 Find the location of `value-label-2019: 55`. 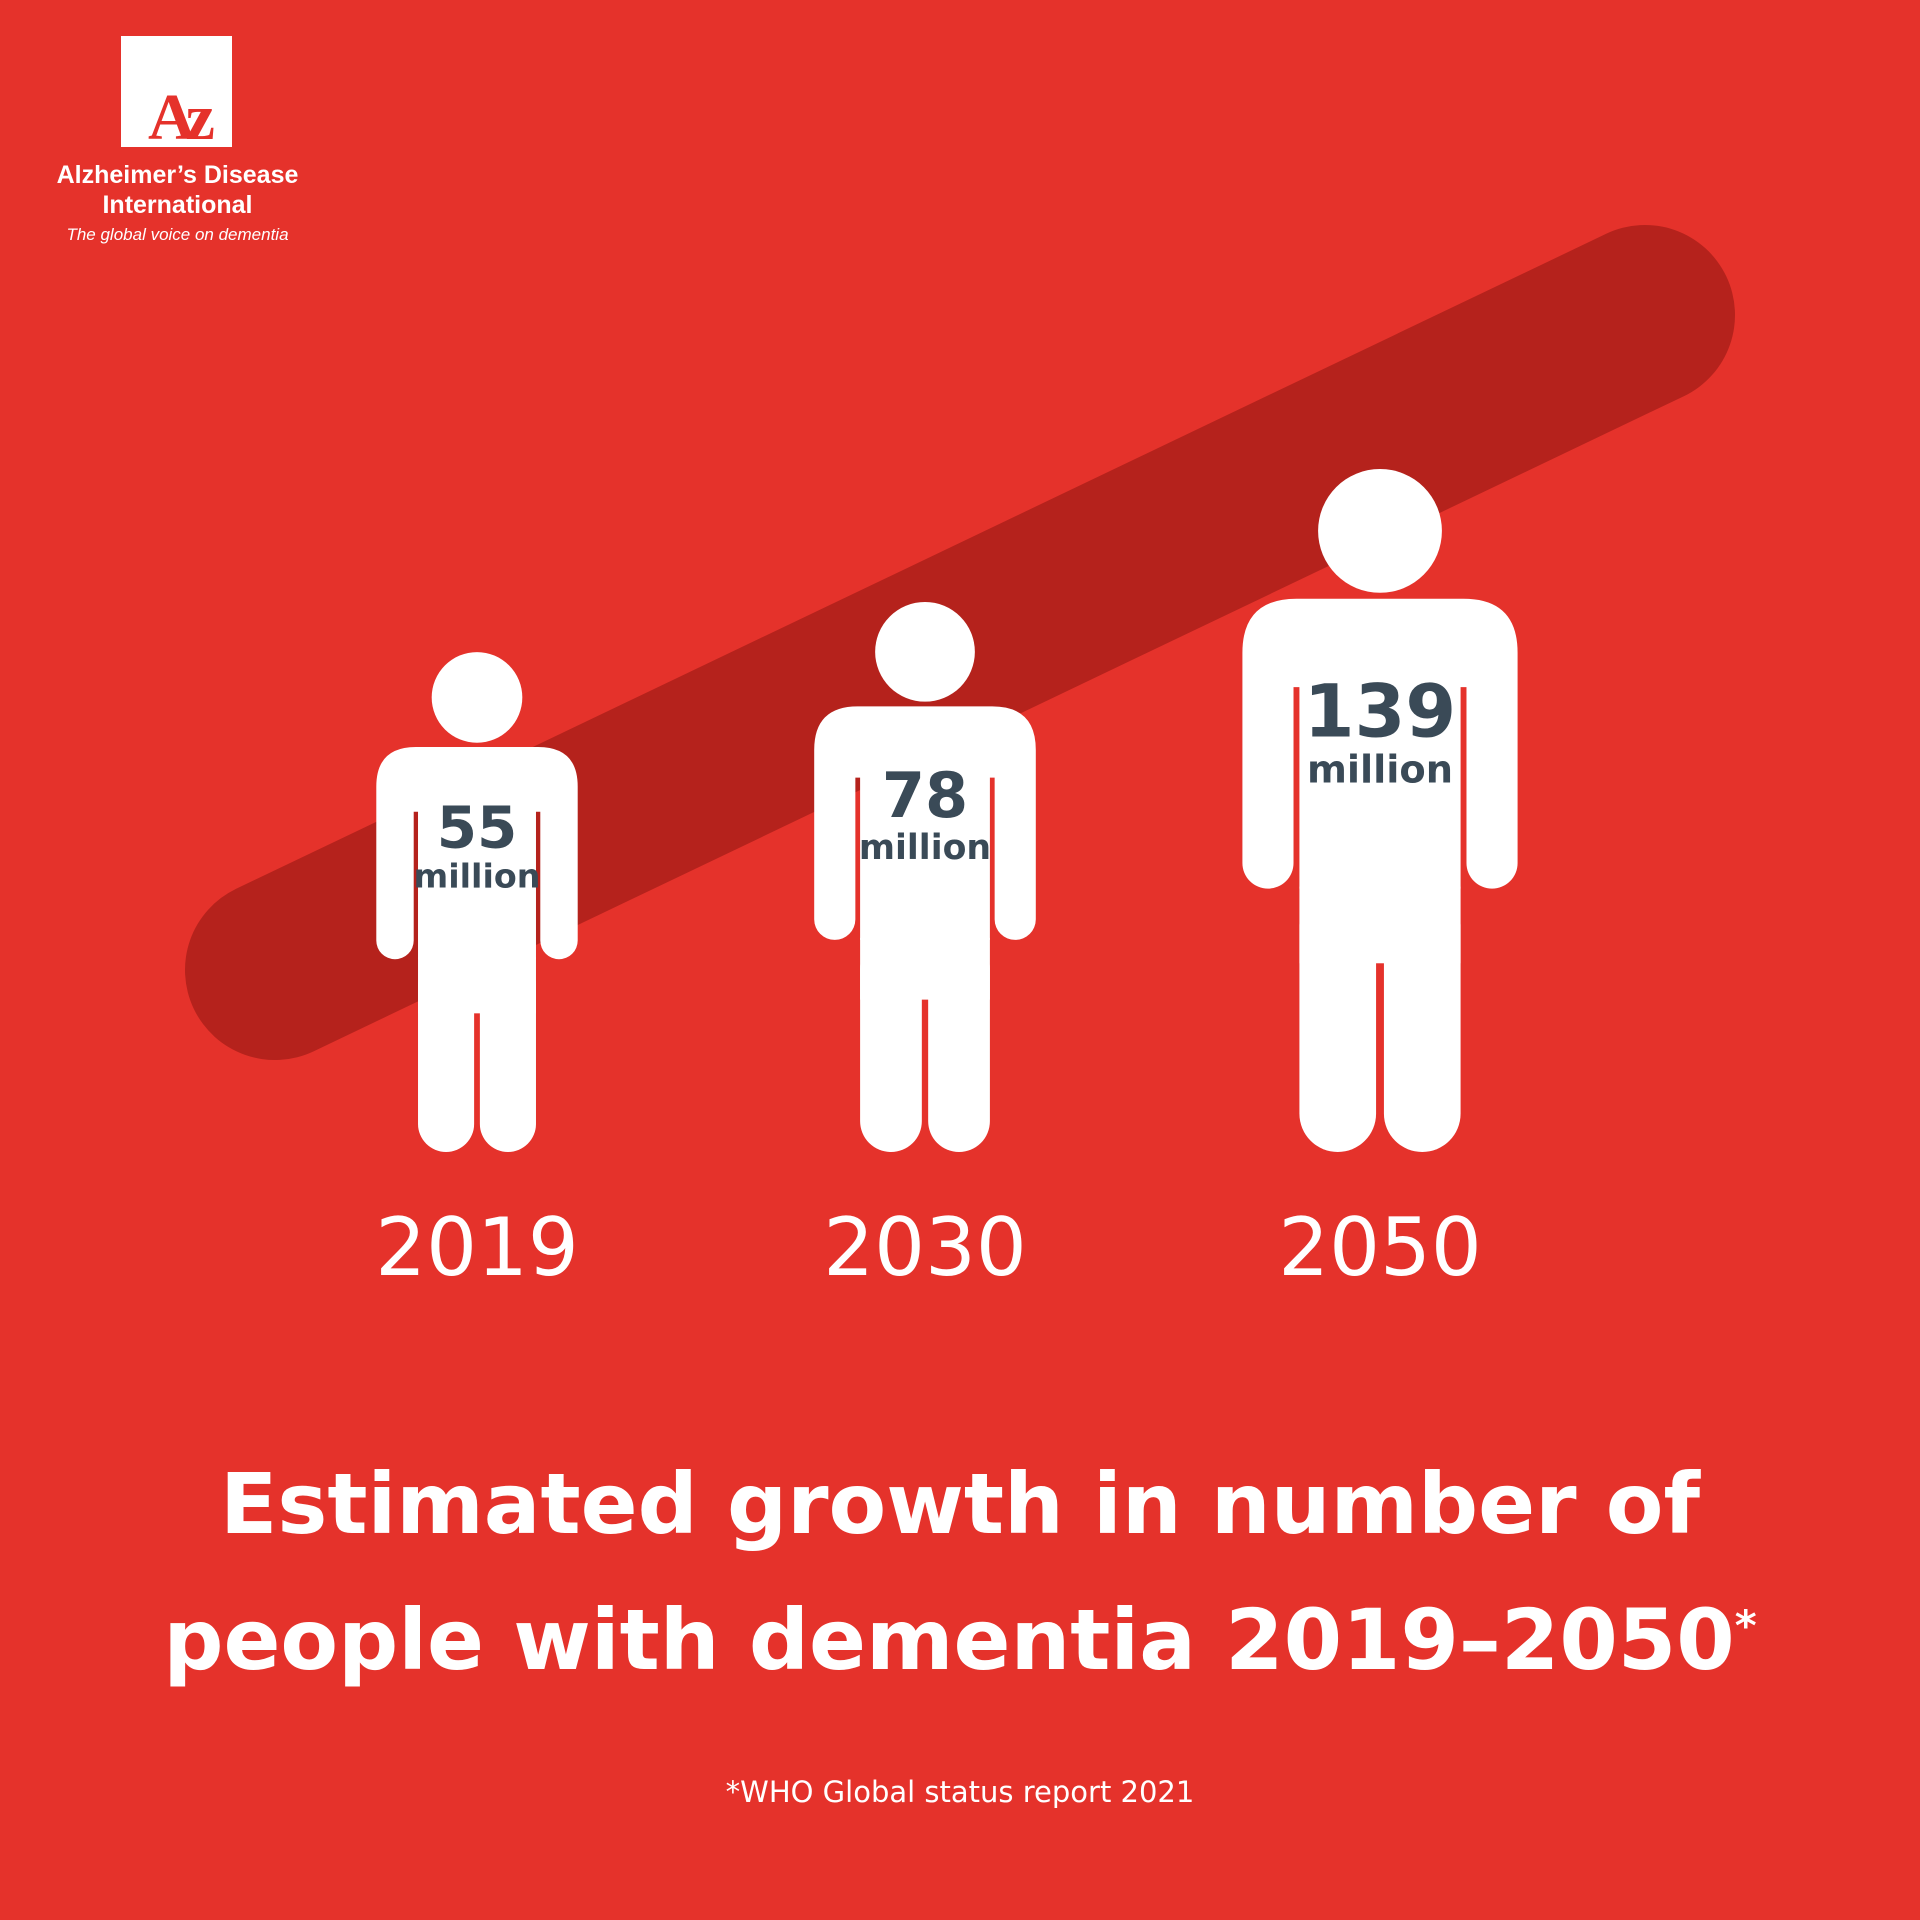

value-label-2019: 55 is located at coordinates (477, 828).